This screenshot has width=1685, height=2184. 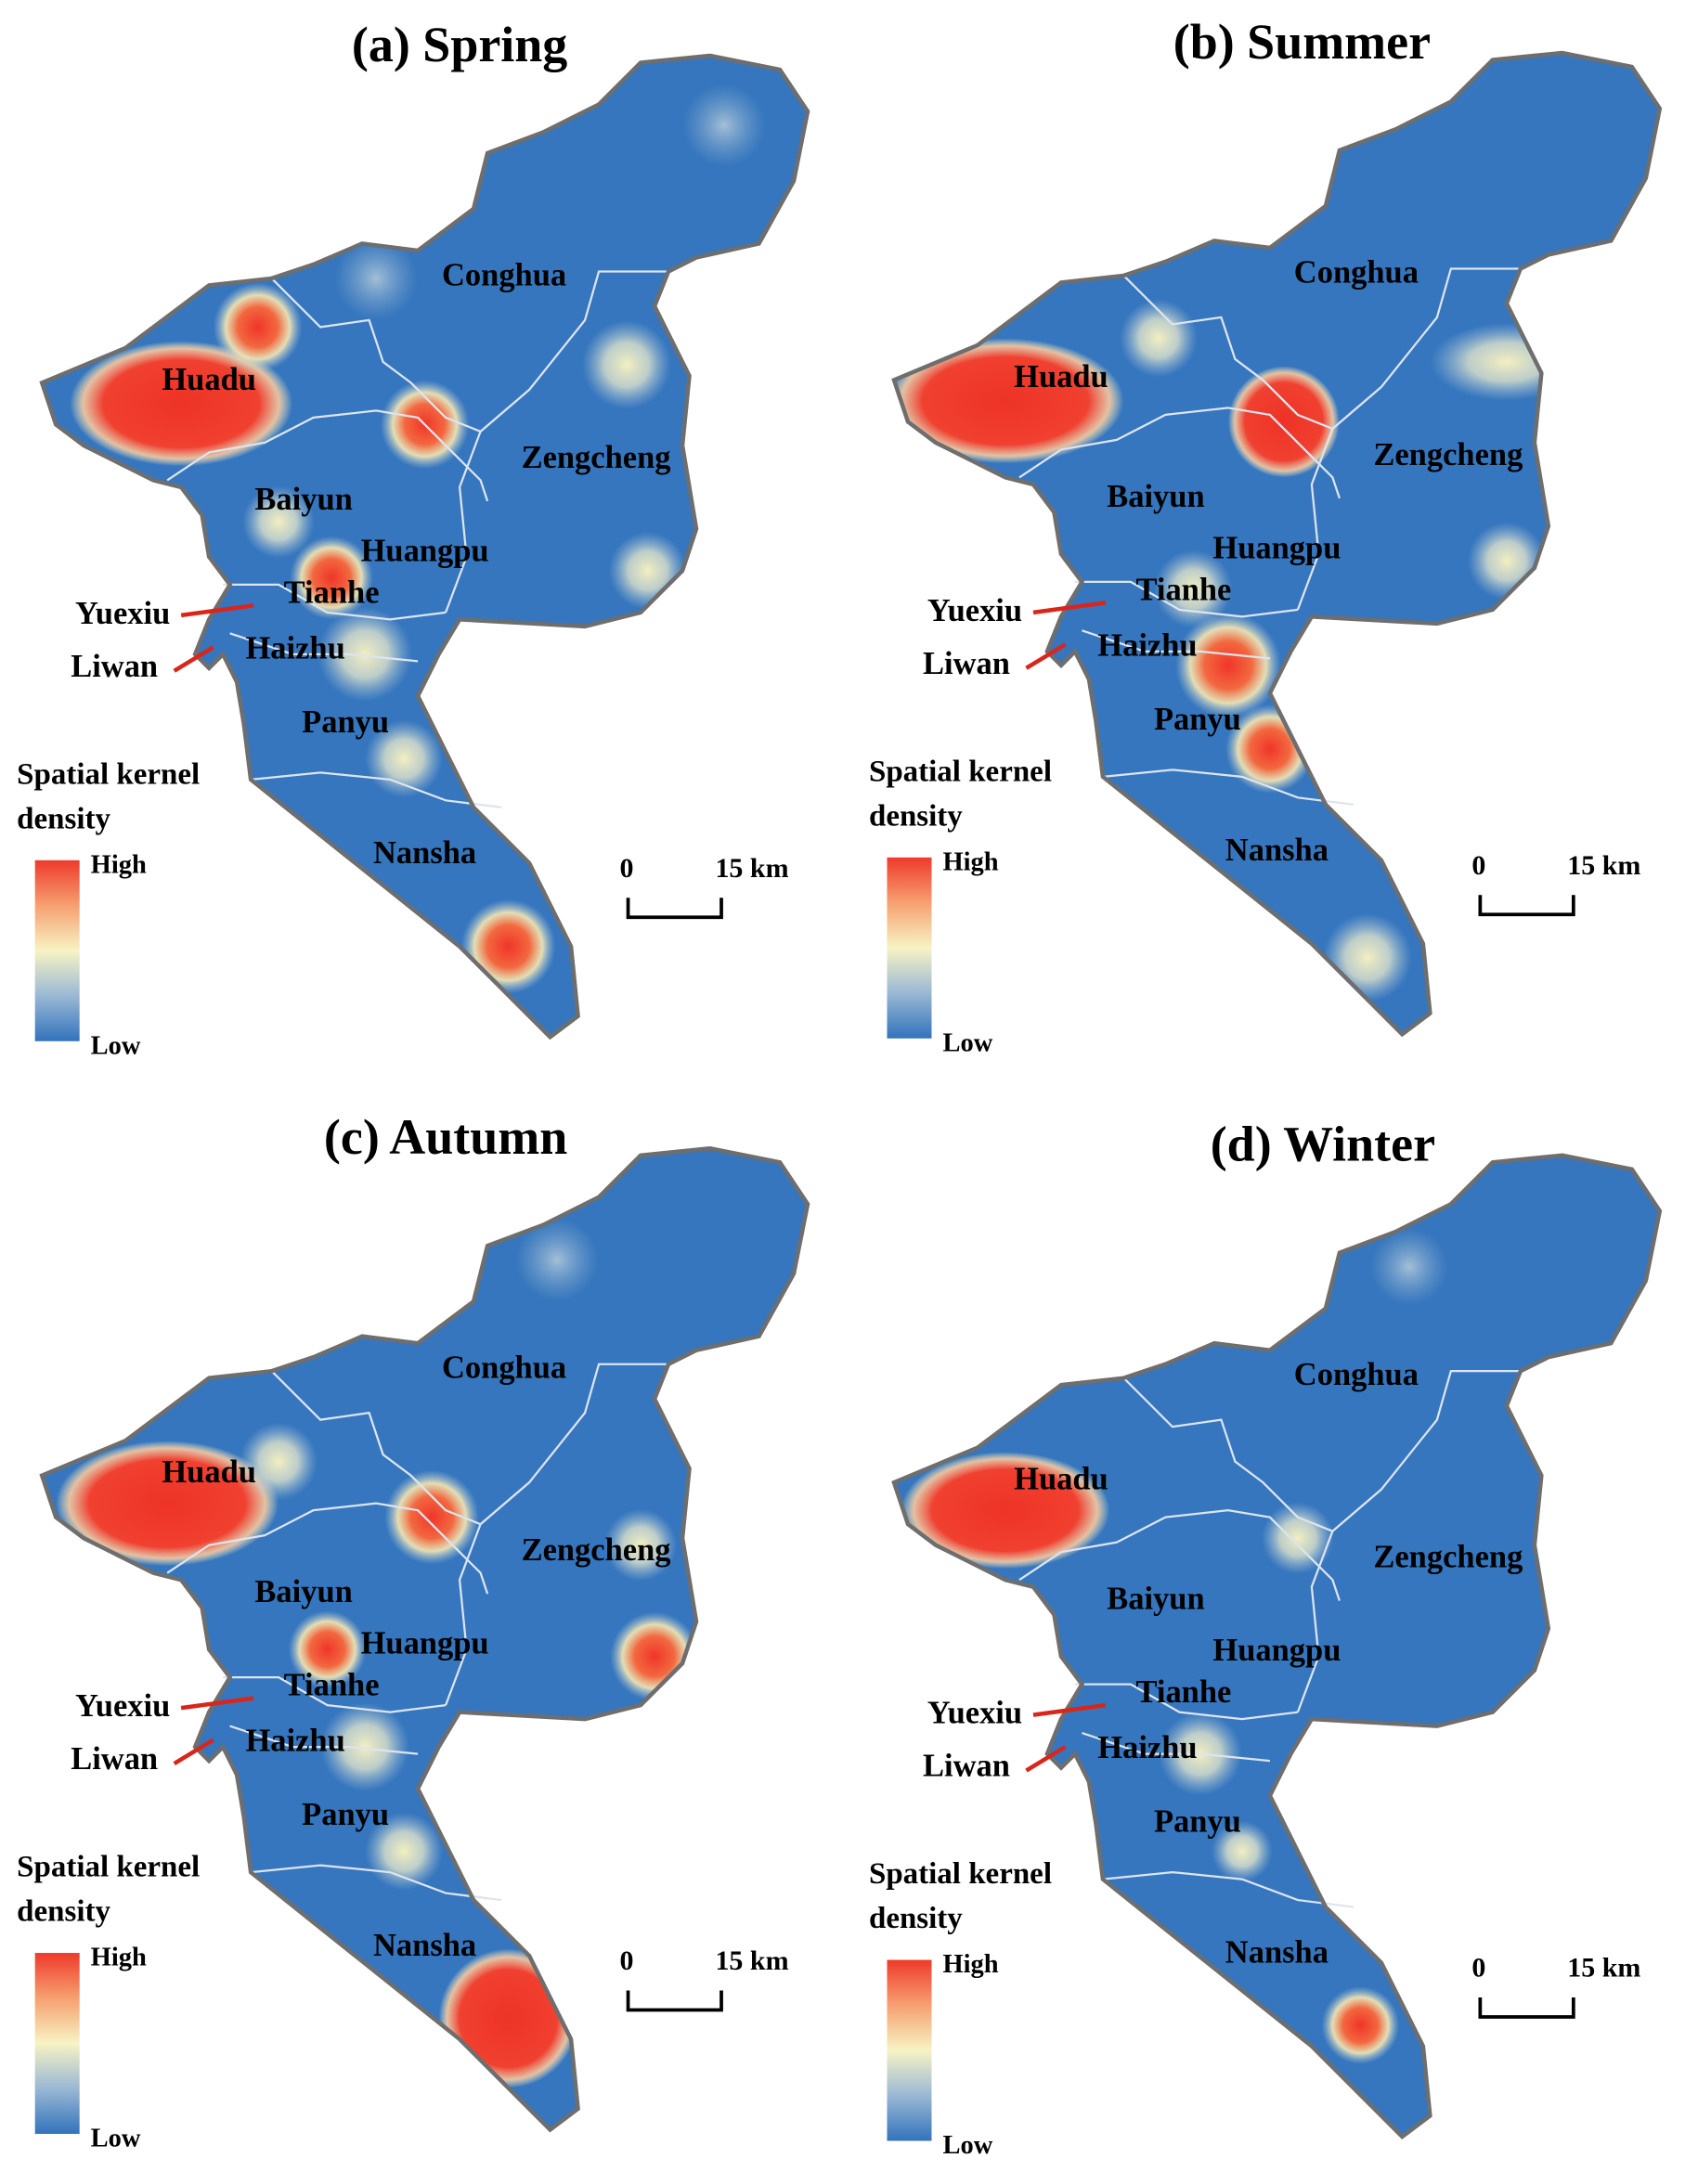 What do you see at coordinates (425, 550) in the screenshot?
I see `district-label: Huangpu` at bounding box center [425, 550].